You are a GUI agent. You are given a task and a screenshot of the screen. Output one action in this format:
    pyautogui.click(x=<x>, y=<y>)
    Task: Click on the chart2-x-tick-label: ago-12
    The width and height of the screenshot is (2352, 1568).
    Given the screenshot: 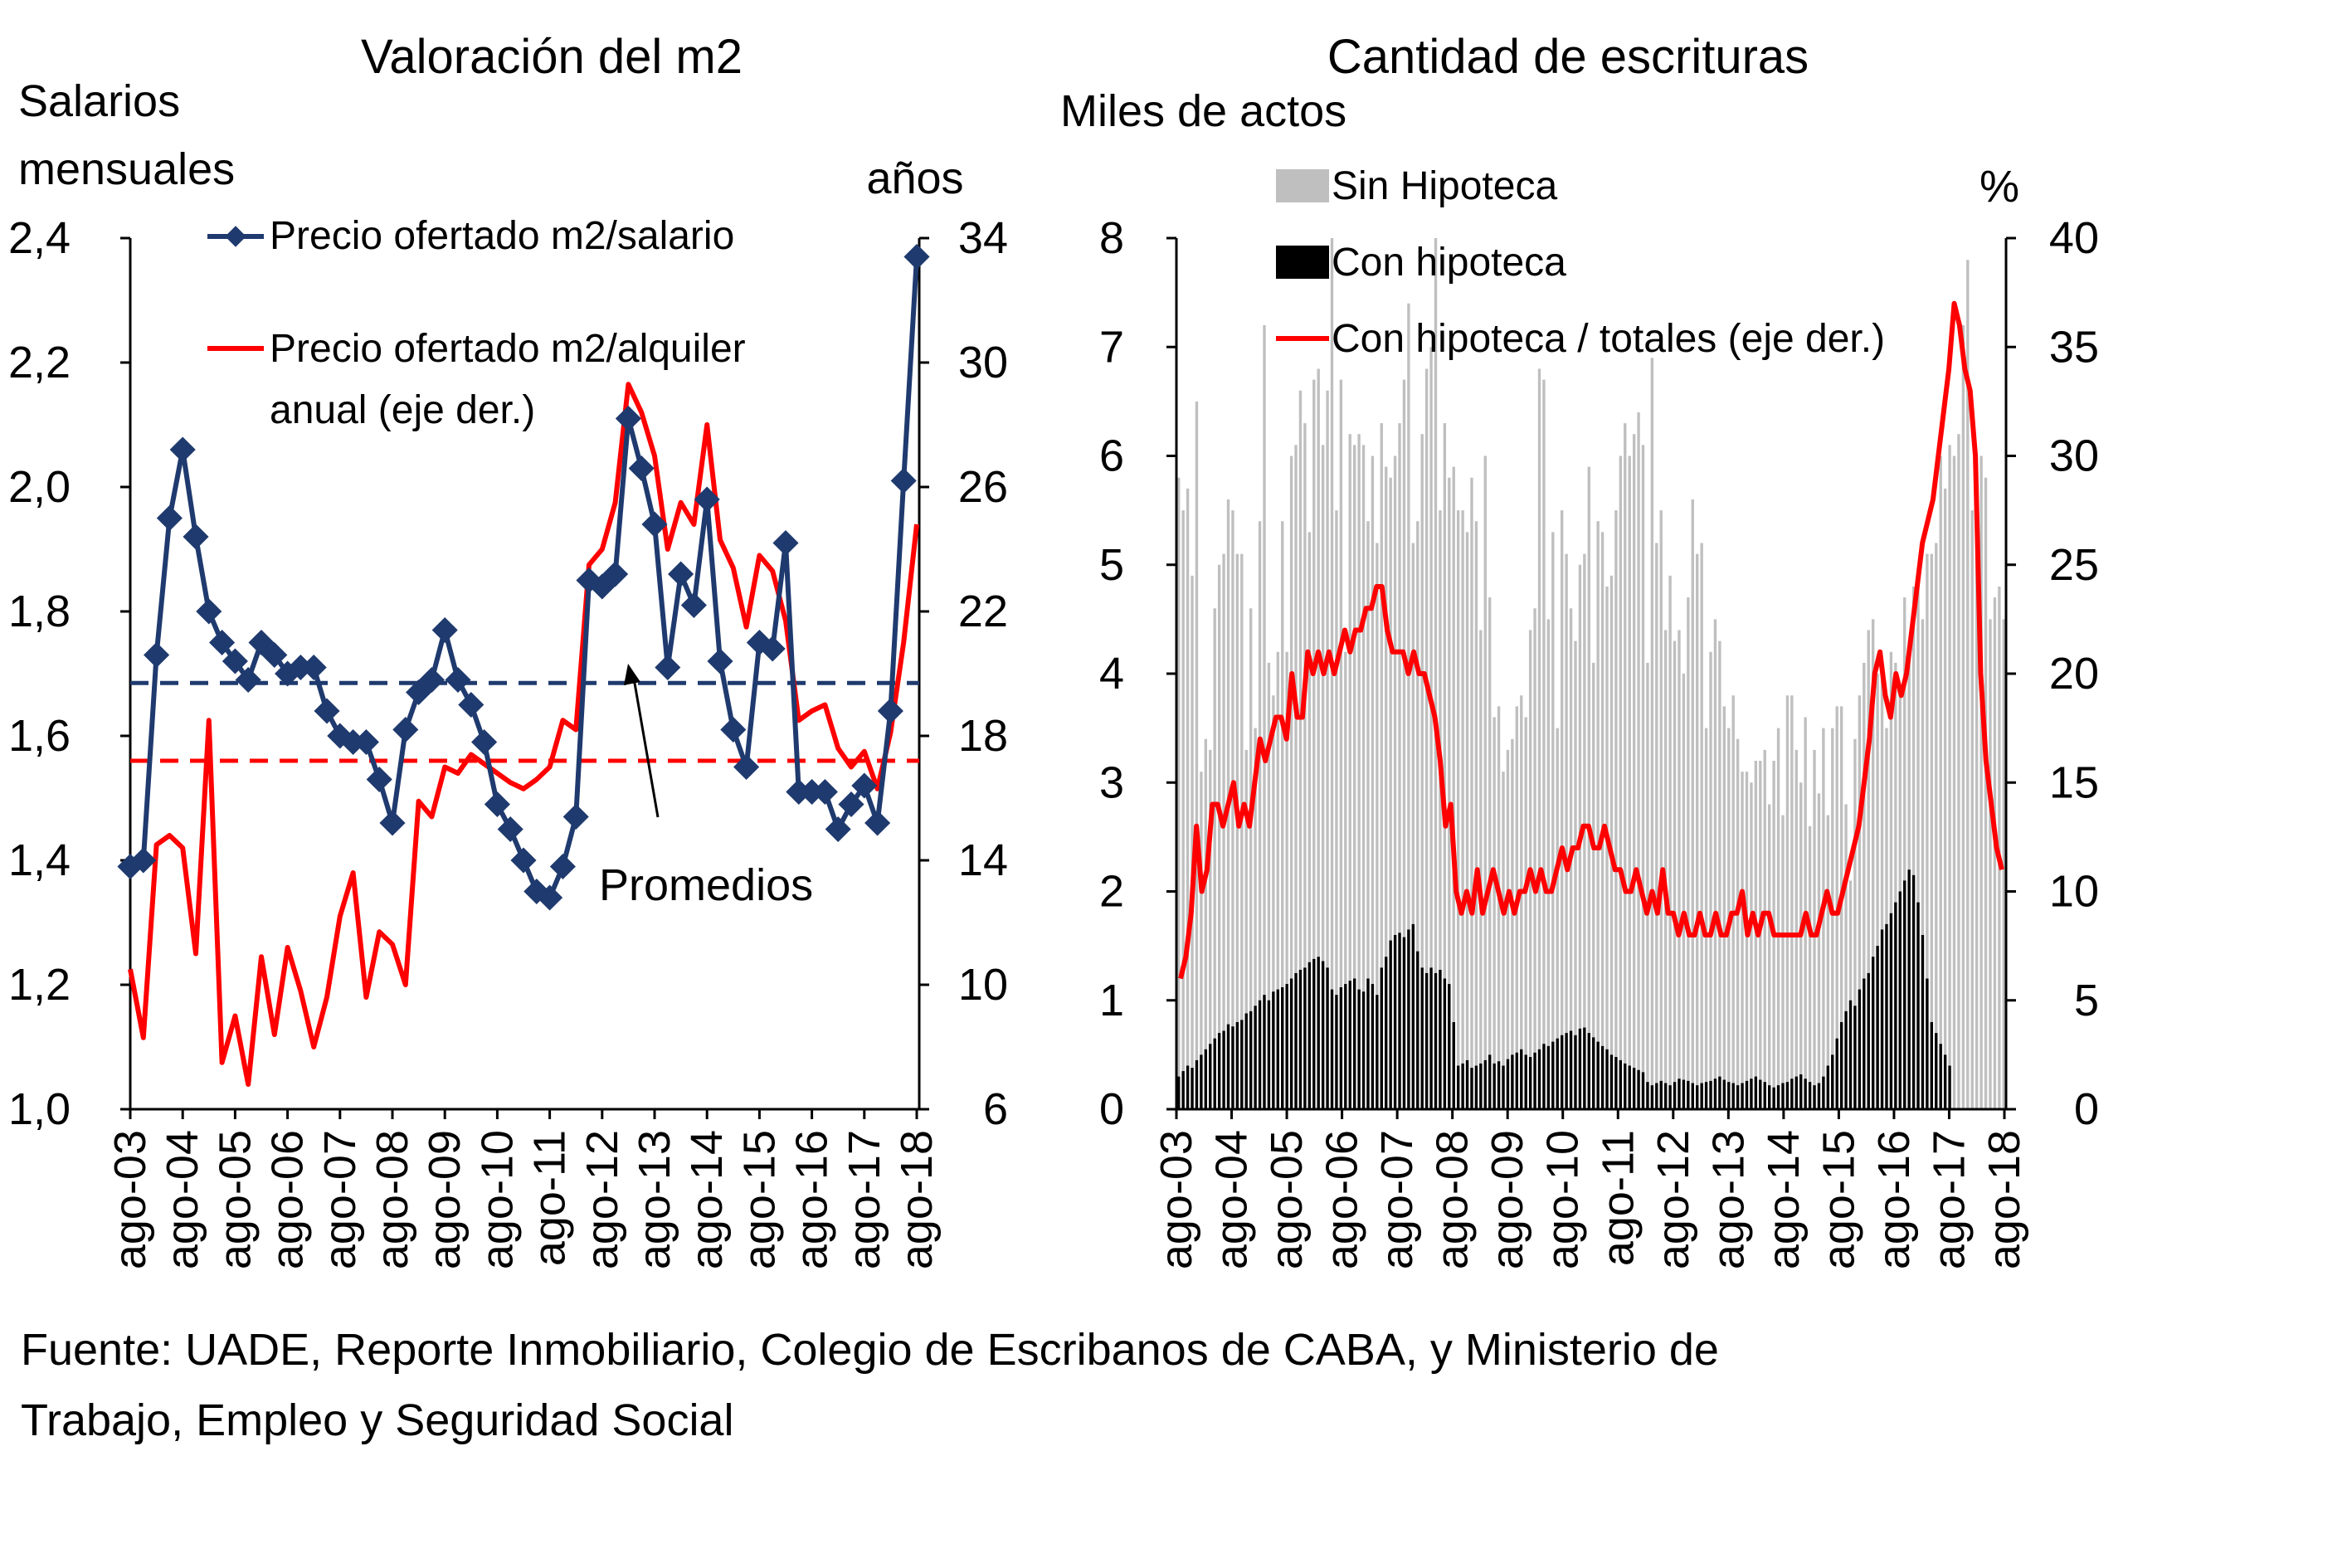 What is the action you would take?
    pyautogui.click(x=1673, y=1199)
    